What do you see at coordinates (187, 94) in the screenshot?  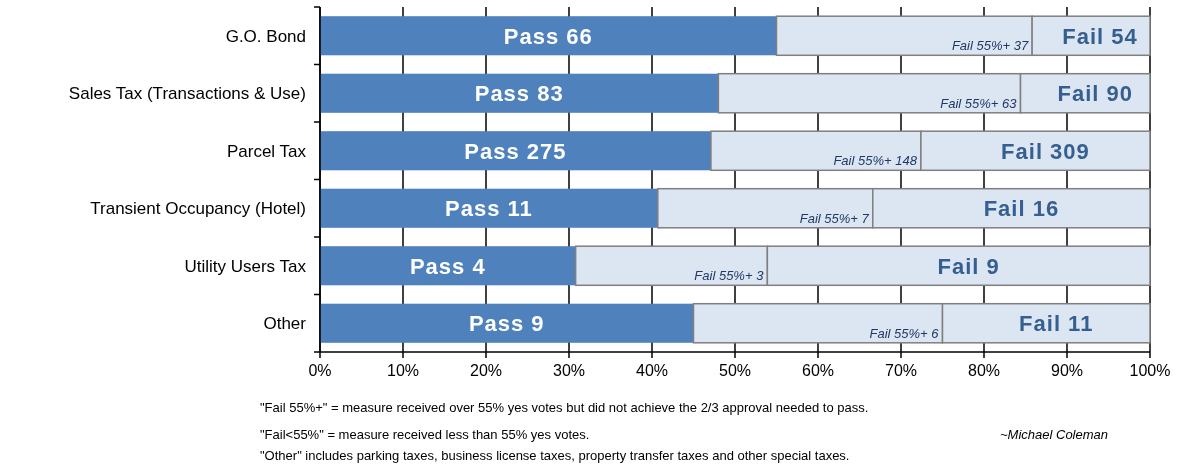 I see `y-tick-label: Sales Tax (Transactions & Use)` at bounding box center [187, 94].